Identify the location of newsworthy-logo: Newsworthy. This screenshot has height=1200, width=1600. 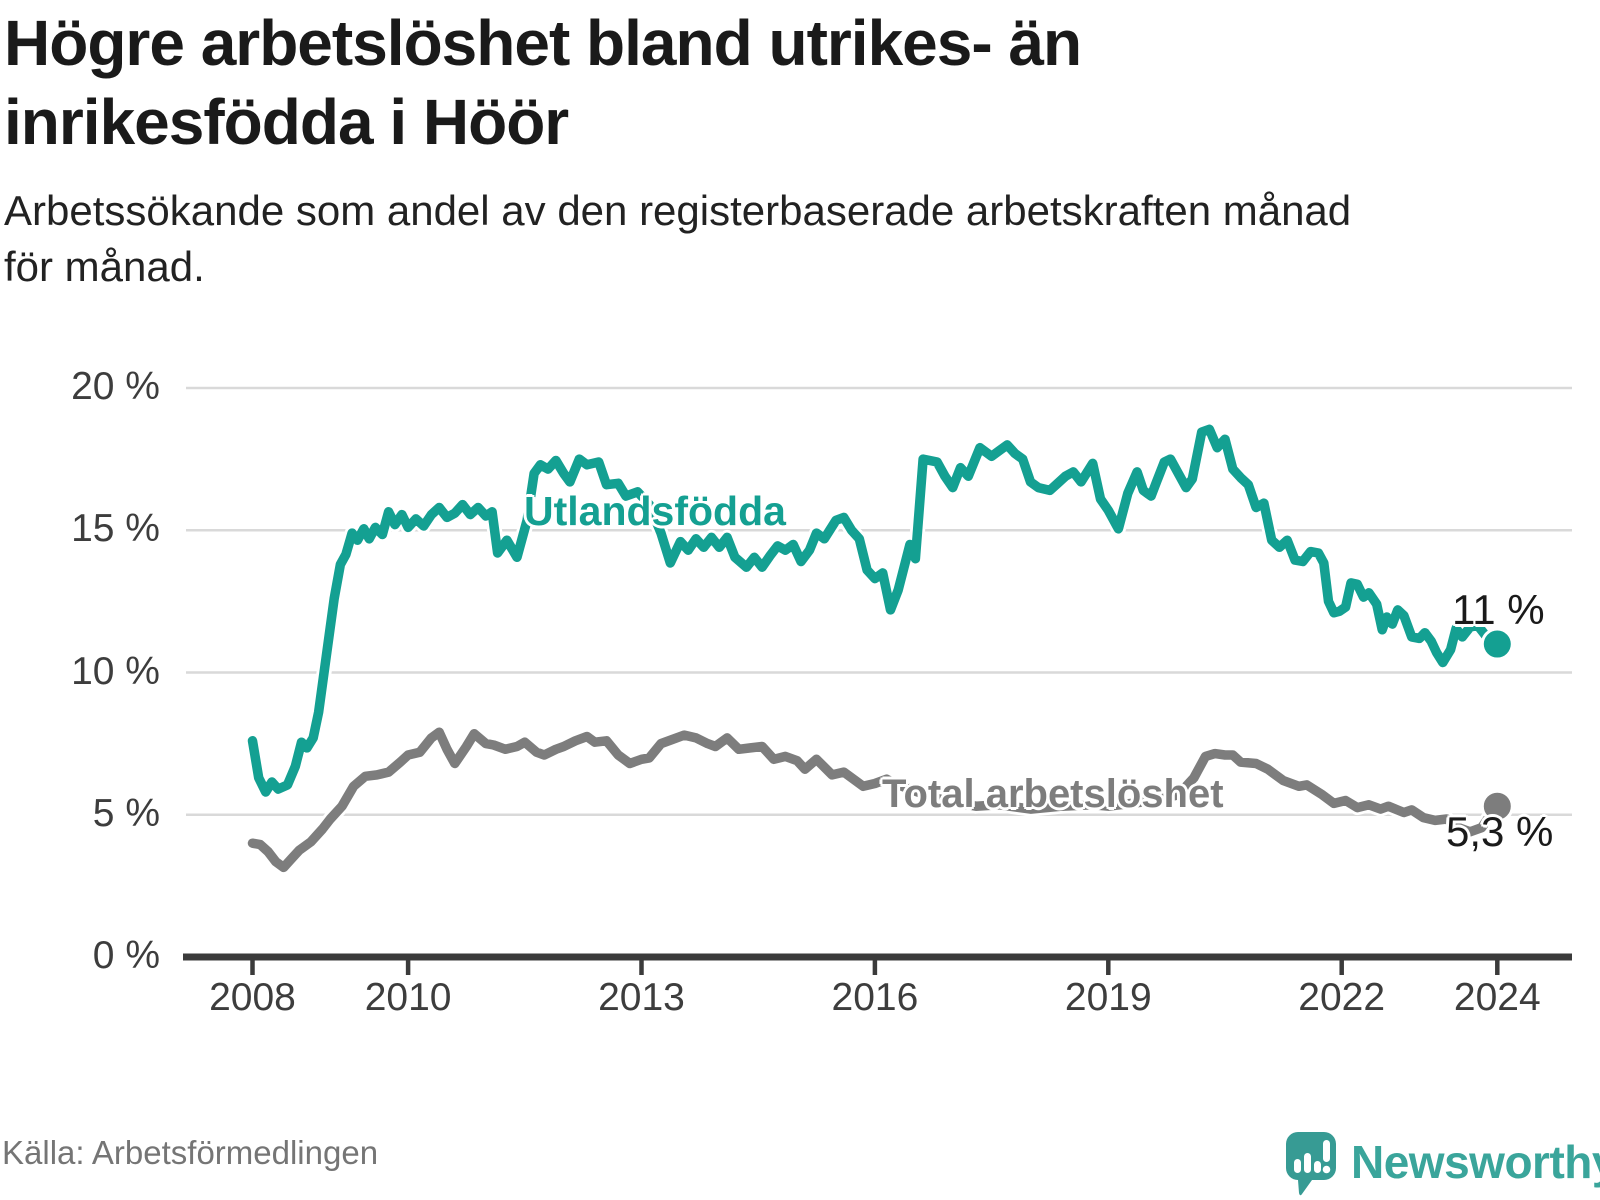
(1443, 1164).